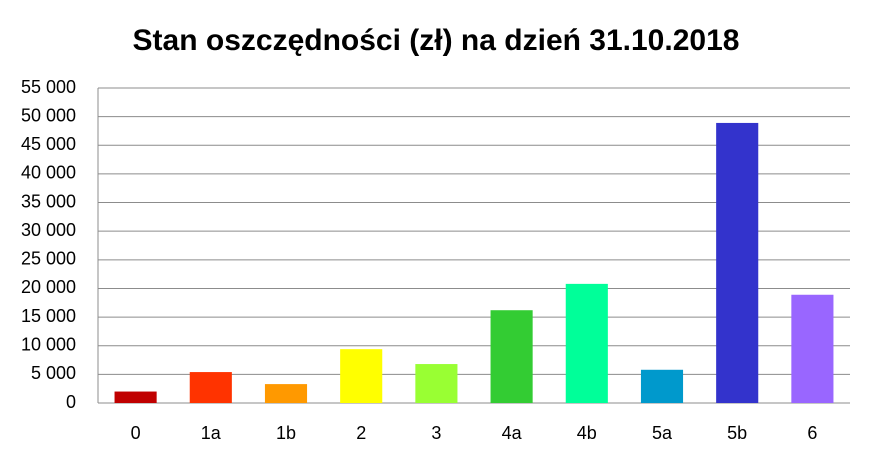 The width and height of the screenshot is (872, 457). Describe the element at coordinates (512, 433) in the screenshot. I see `x-tick-label: 4a` at that location.